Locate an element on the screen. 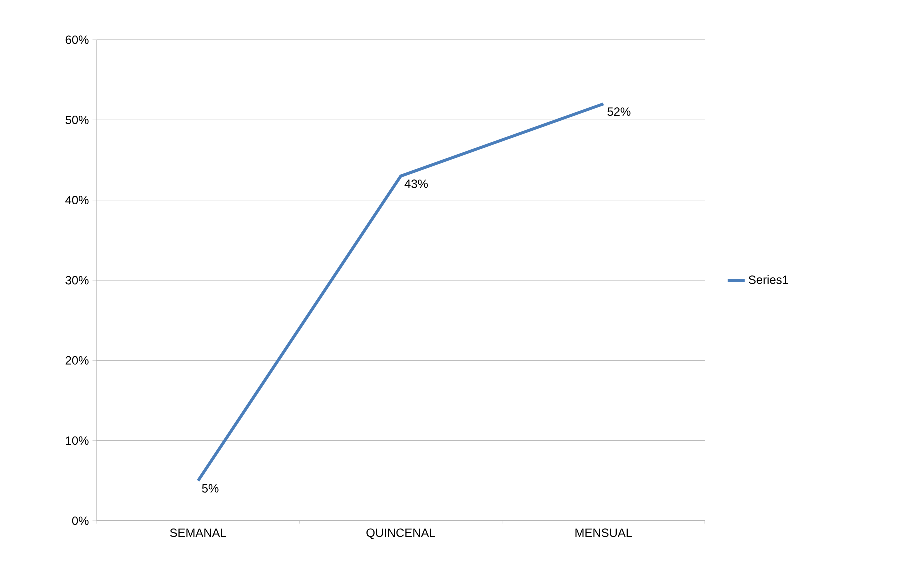 This screenshot has width=897, height=580. y-tick-label: 30% is located at coordinates (77, 280).